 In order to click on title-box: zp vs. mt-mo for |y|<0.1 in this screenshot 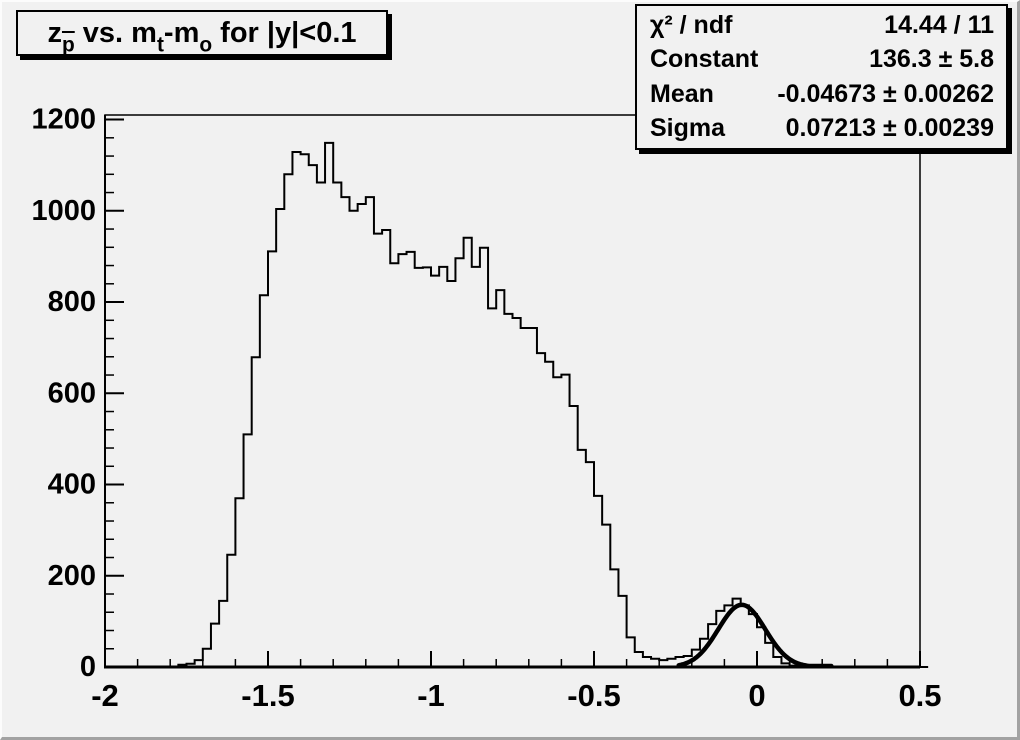, I will do `click(202, 33)`.